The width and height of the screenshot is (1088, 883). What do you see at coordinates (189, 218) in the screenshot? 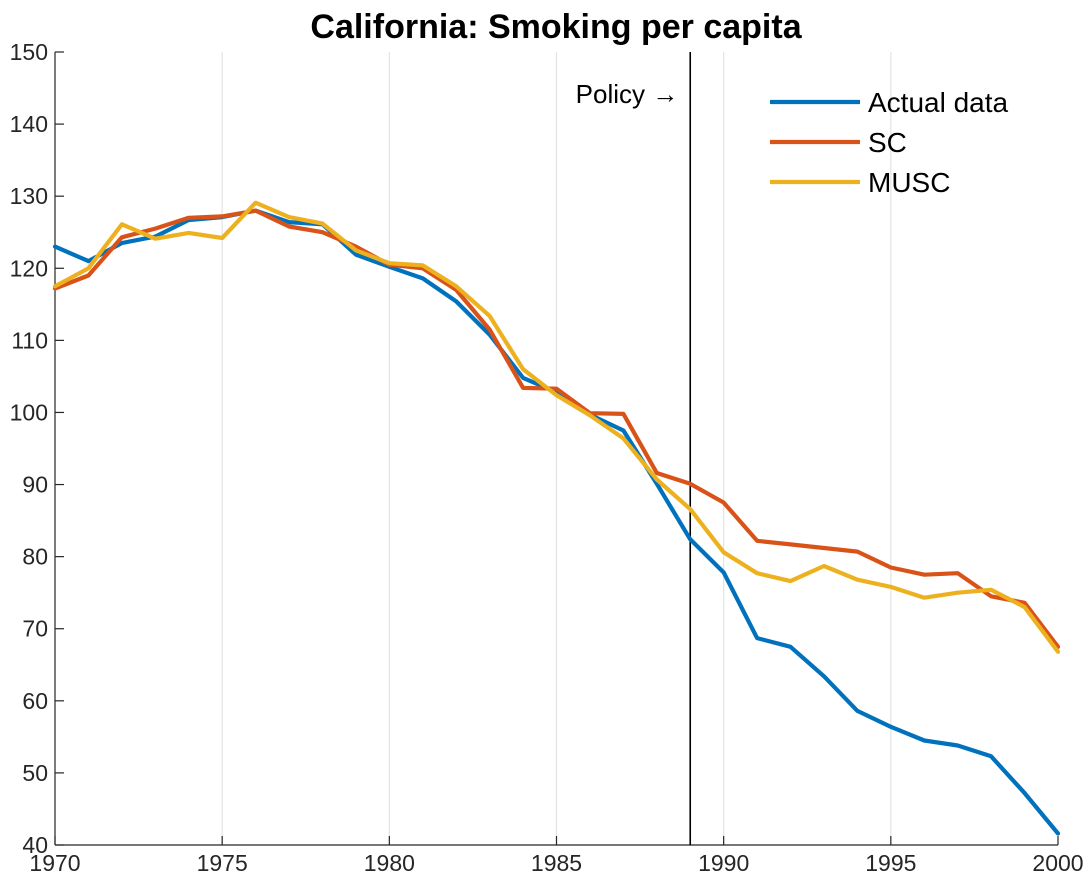
I see `data-point-1-1974` at bounding box center [189, 218].